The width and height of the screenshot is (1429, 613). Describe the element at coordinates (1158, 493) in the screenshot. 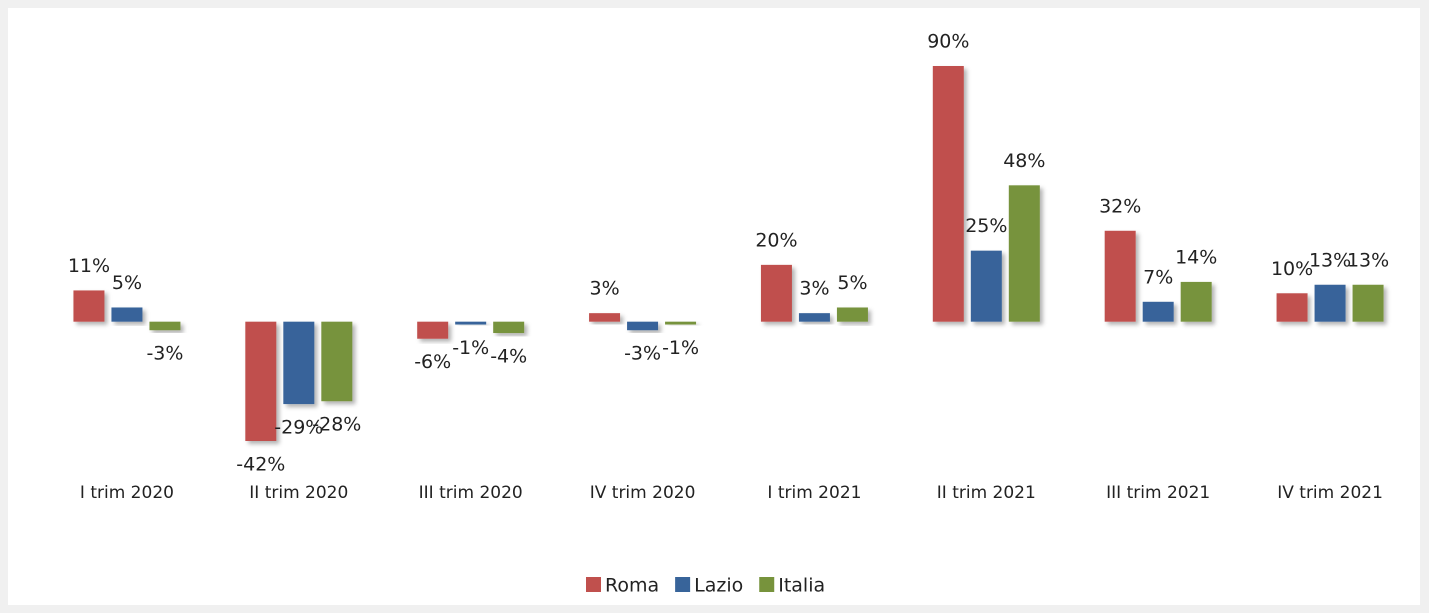

I see `x-tick-label: III trim 2021` at that location.